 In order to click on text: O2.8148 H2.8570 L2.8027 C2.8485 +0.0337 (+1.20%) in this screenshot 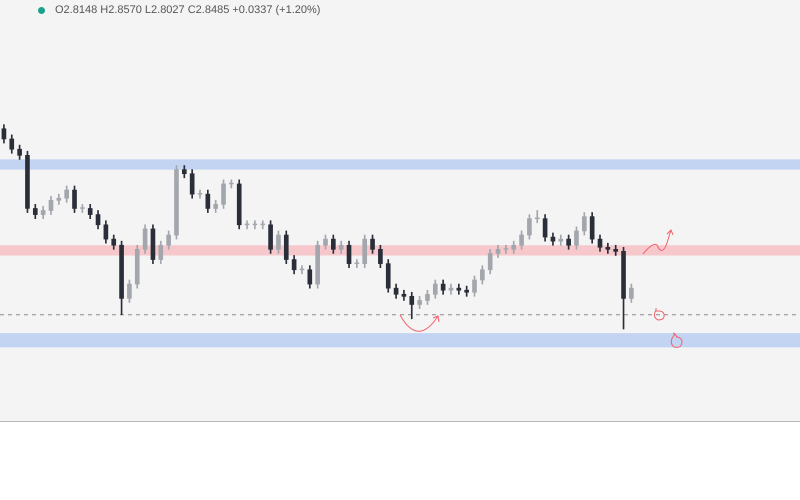, I will do `click(187, 10)`.